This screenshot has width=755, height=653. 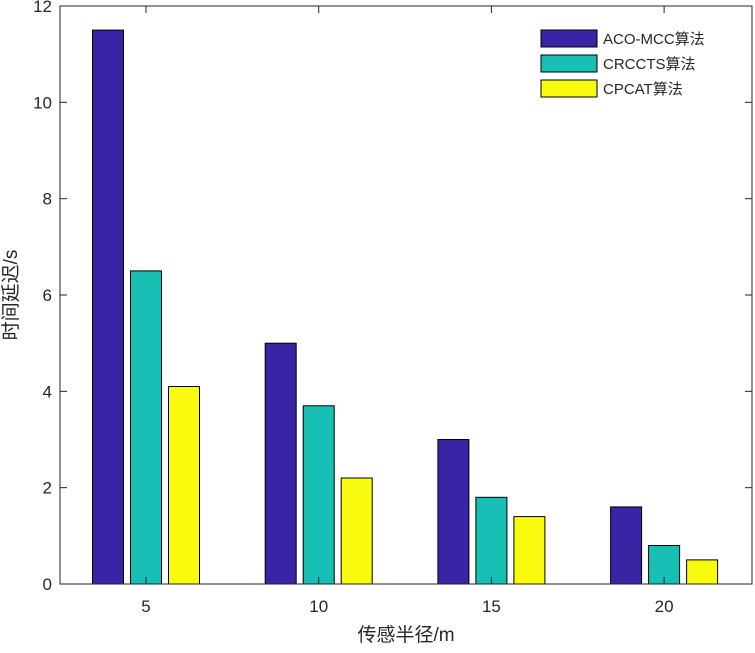 I want to click on legend-swatch-crccts, so click(x=569, y=63).